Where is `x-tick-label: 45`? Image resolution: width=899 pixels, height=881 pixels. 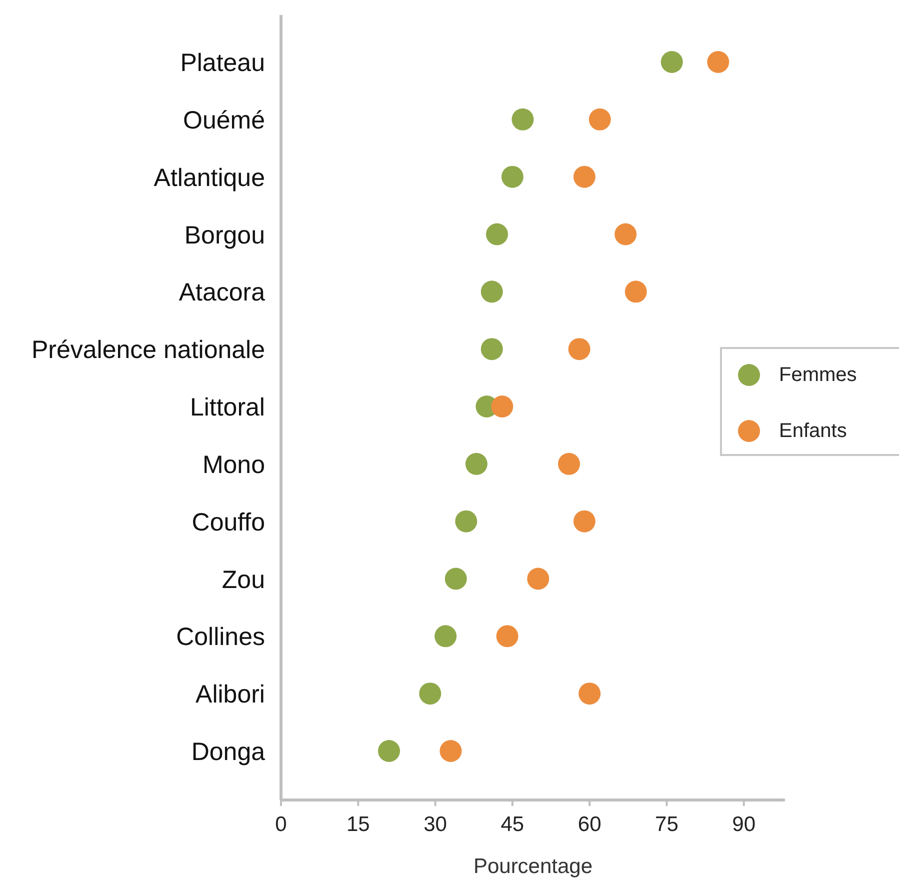 x-tick-label: 45 is located at coordinates (512, 824).